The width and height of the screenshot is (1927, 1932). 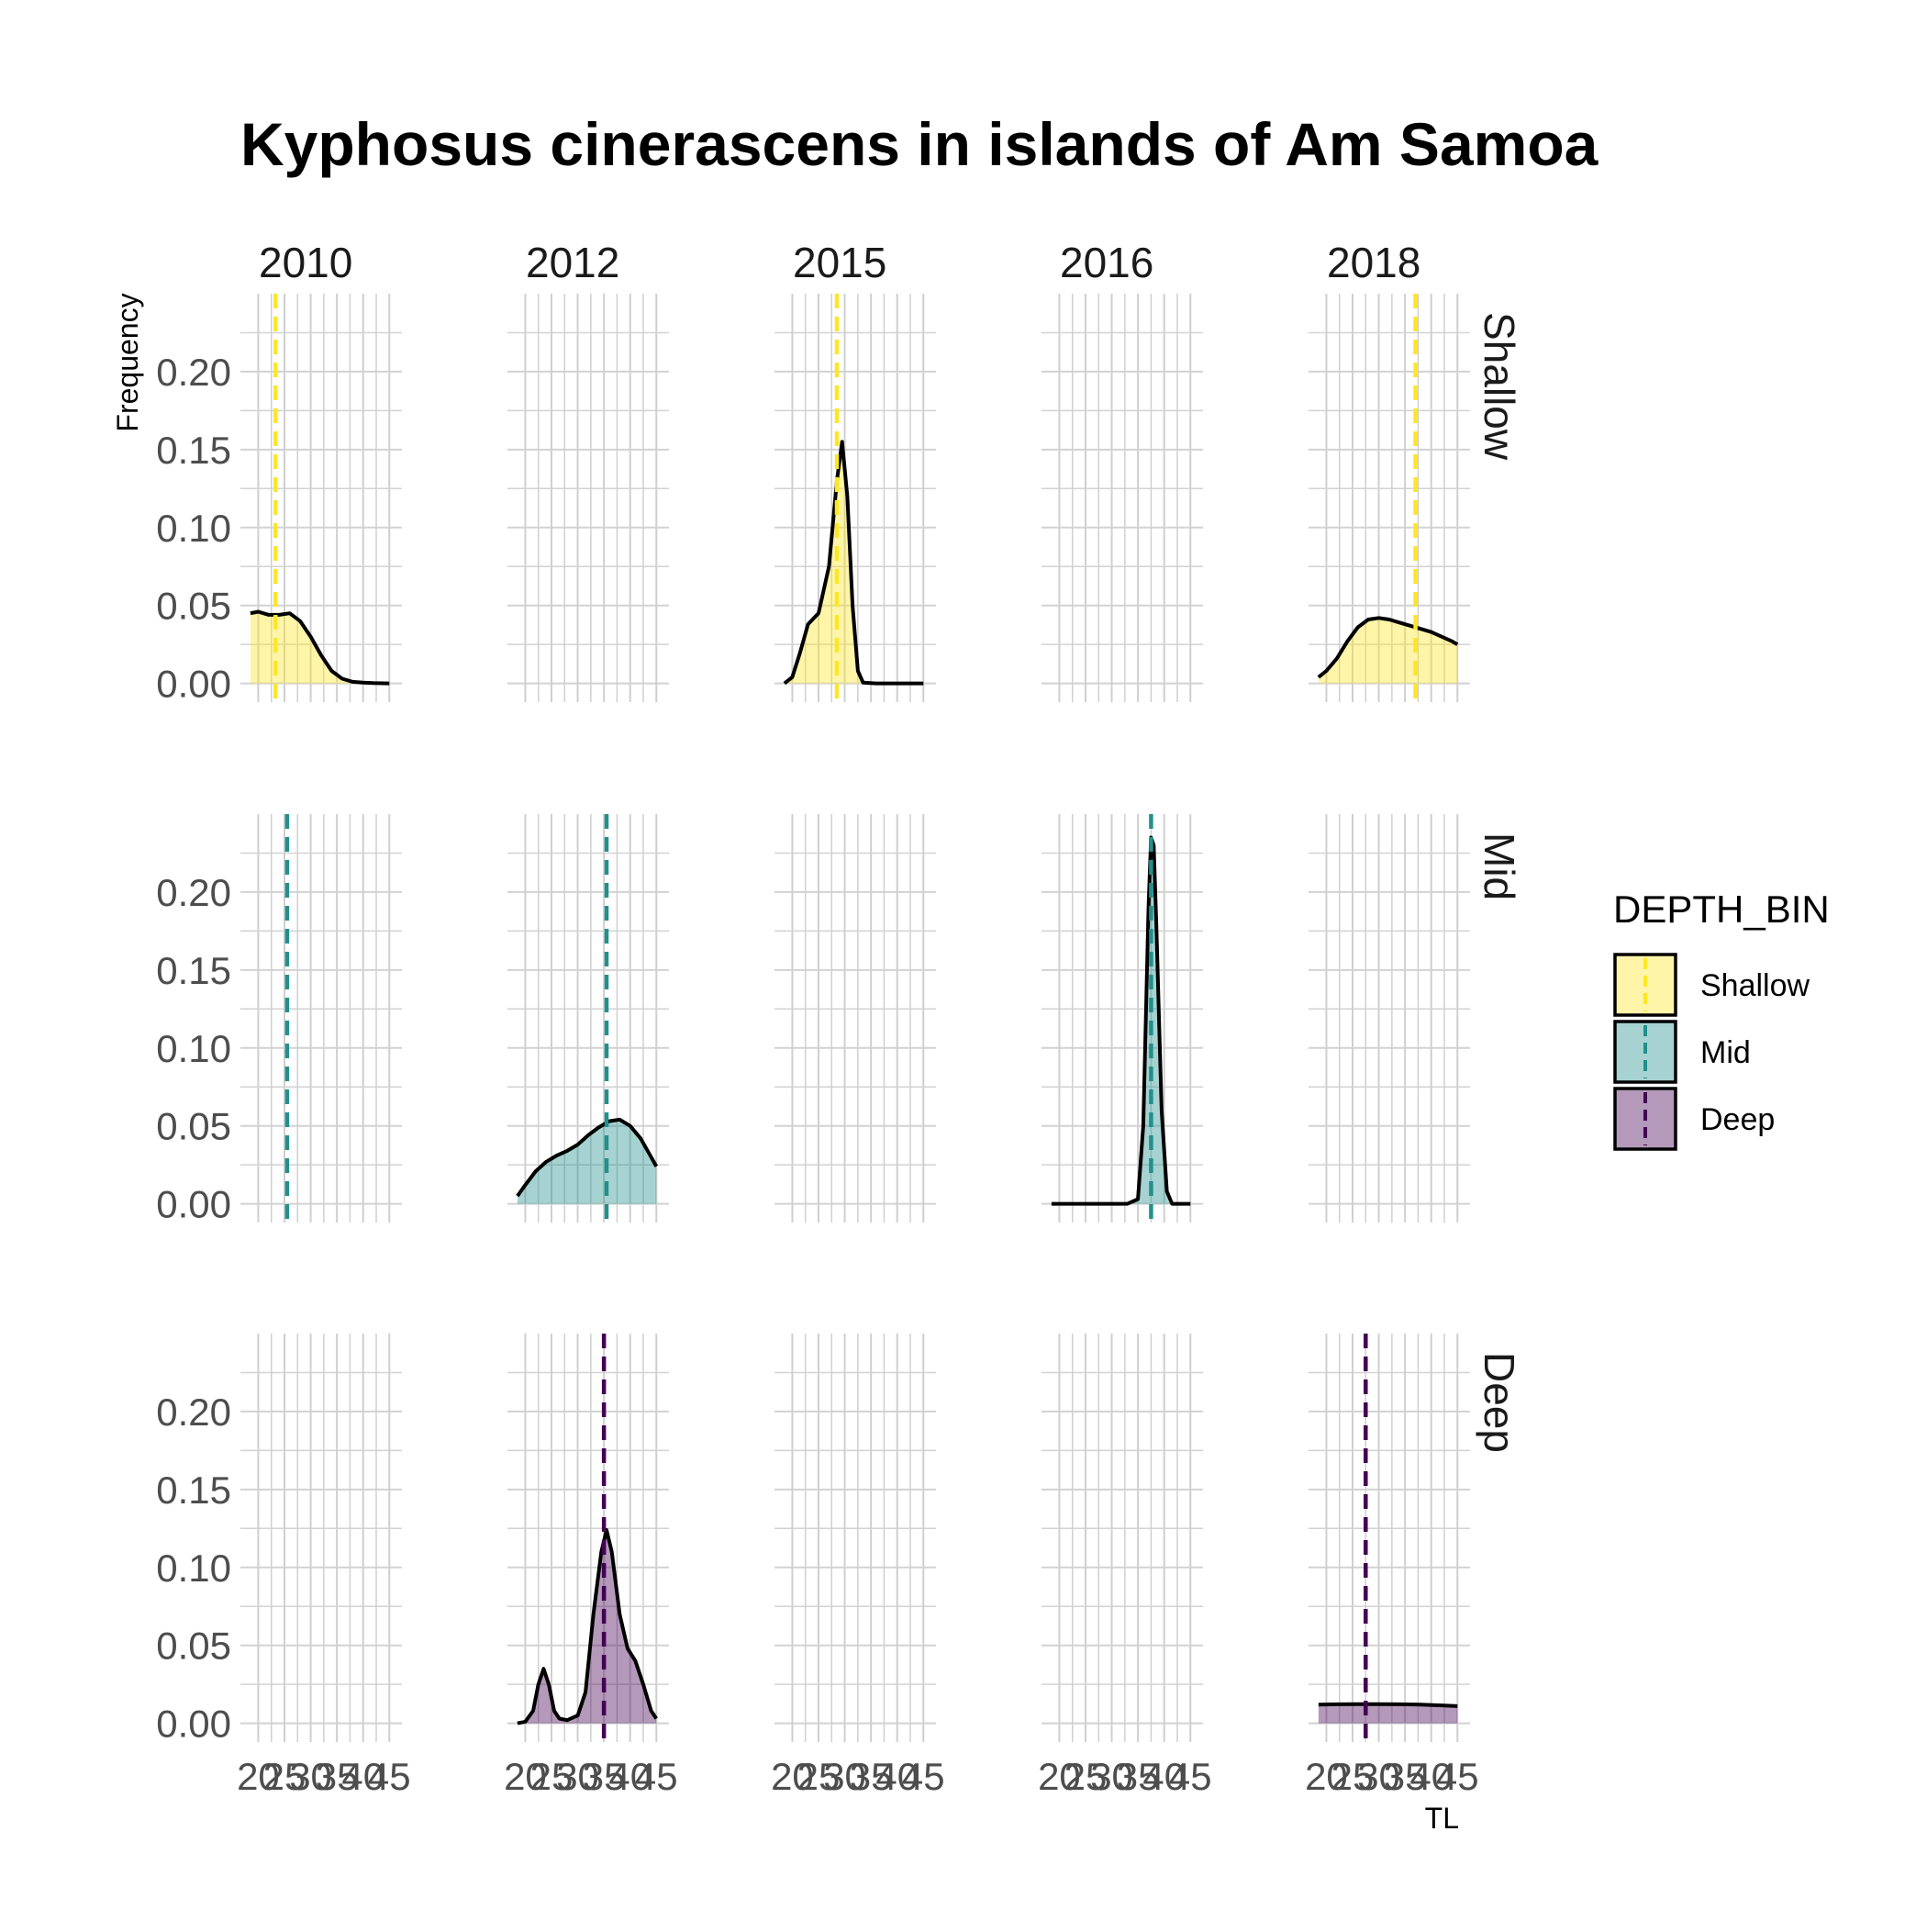 I want to click on panel-deep-2016, so click(x=1122, y=1538).